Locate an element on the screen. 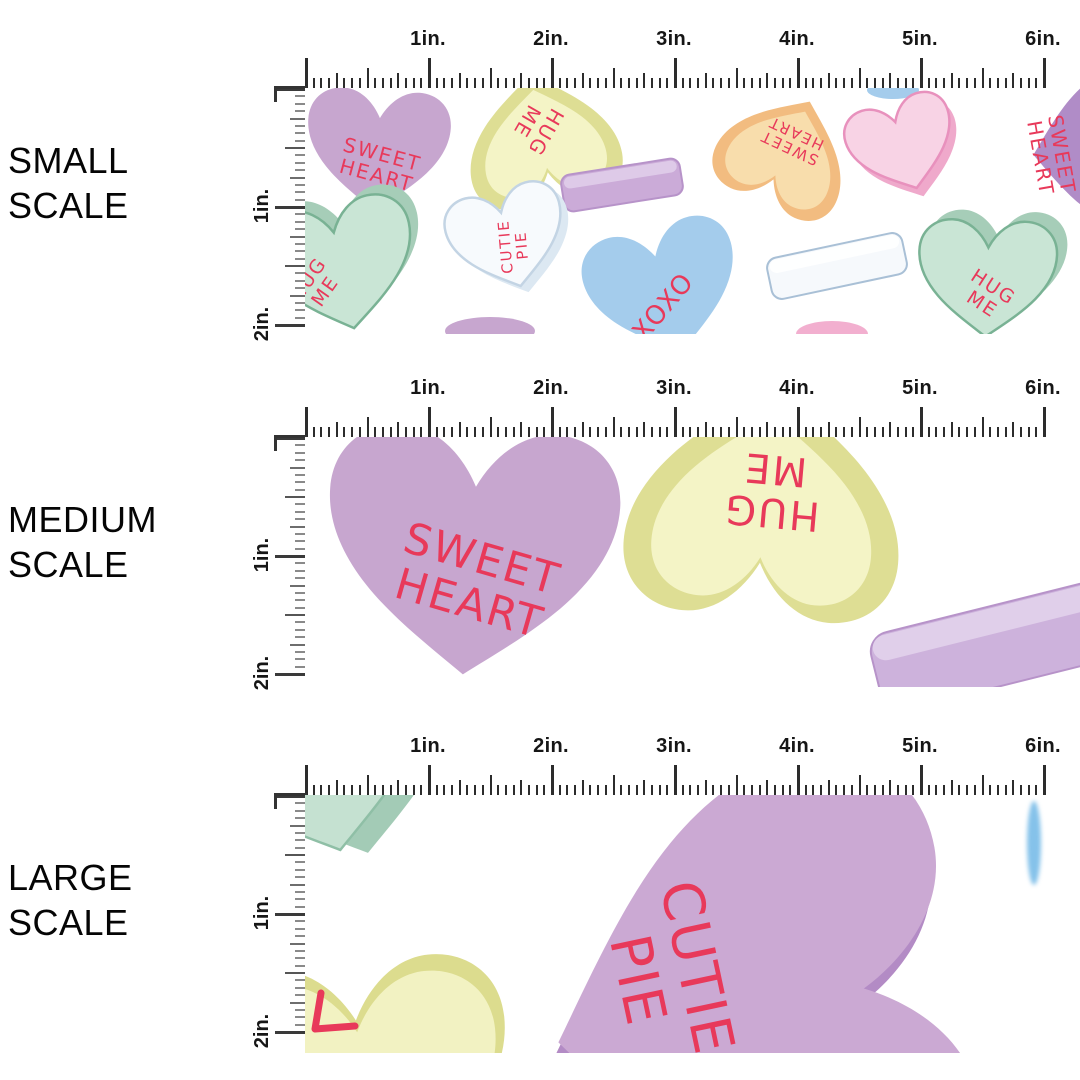  sliver-blue-top is located at coordinates (893, 93).